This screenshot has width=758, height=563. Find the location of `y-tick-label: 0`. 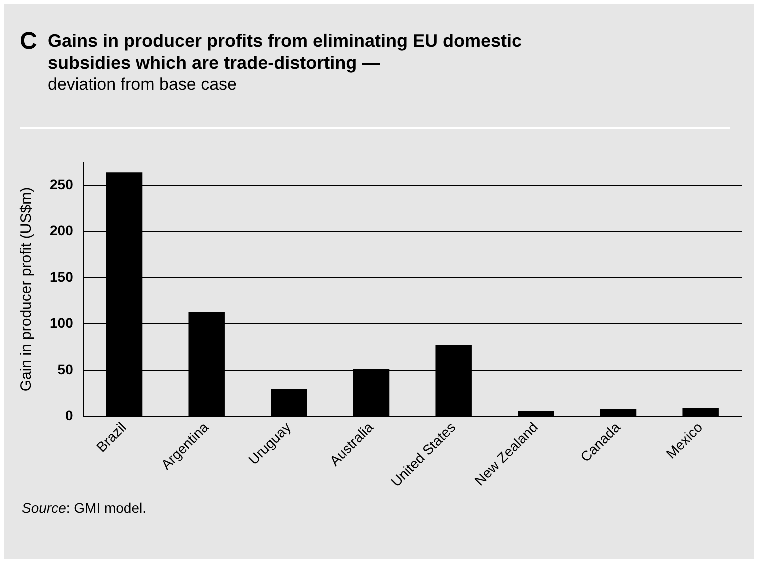

y-tick-label: 0 is located at coordinates (70, 416).